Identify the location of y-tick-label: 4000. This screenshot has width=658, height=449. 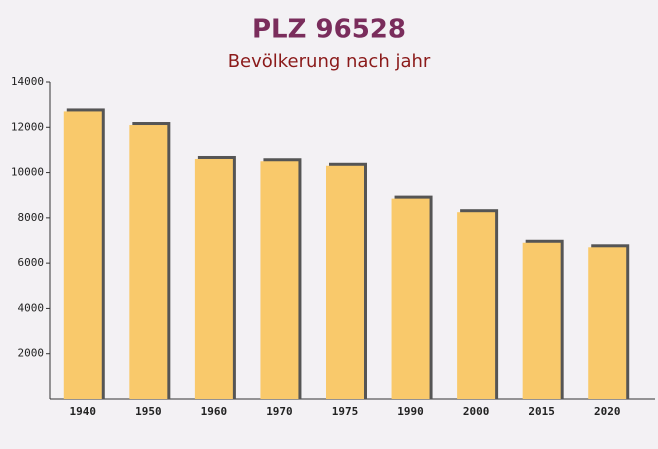
(31, 307).